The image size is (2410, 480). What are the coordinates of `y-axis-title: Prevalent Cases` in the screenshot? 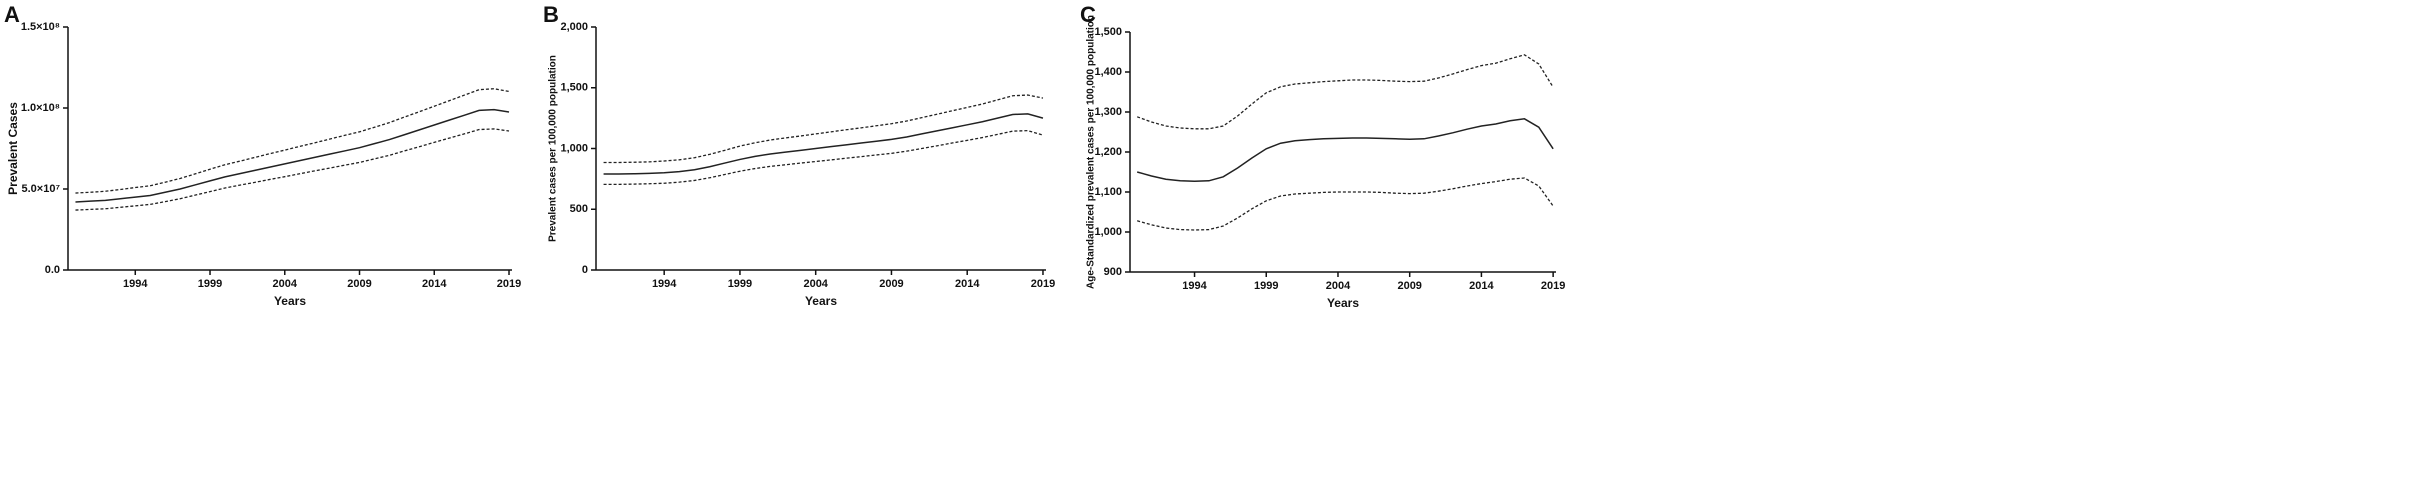 It's located at (13, 148).